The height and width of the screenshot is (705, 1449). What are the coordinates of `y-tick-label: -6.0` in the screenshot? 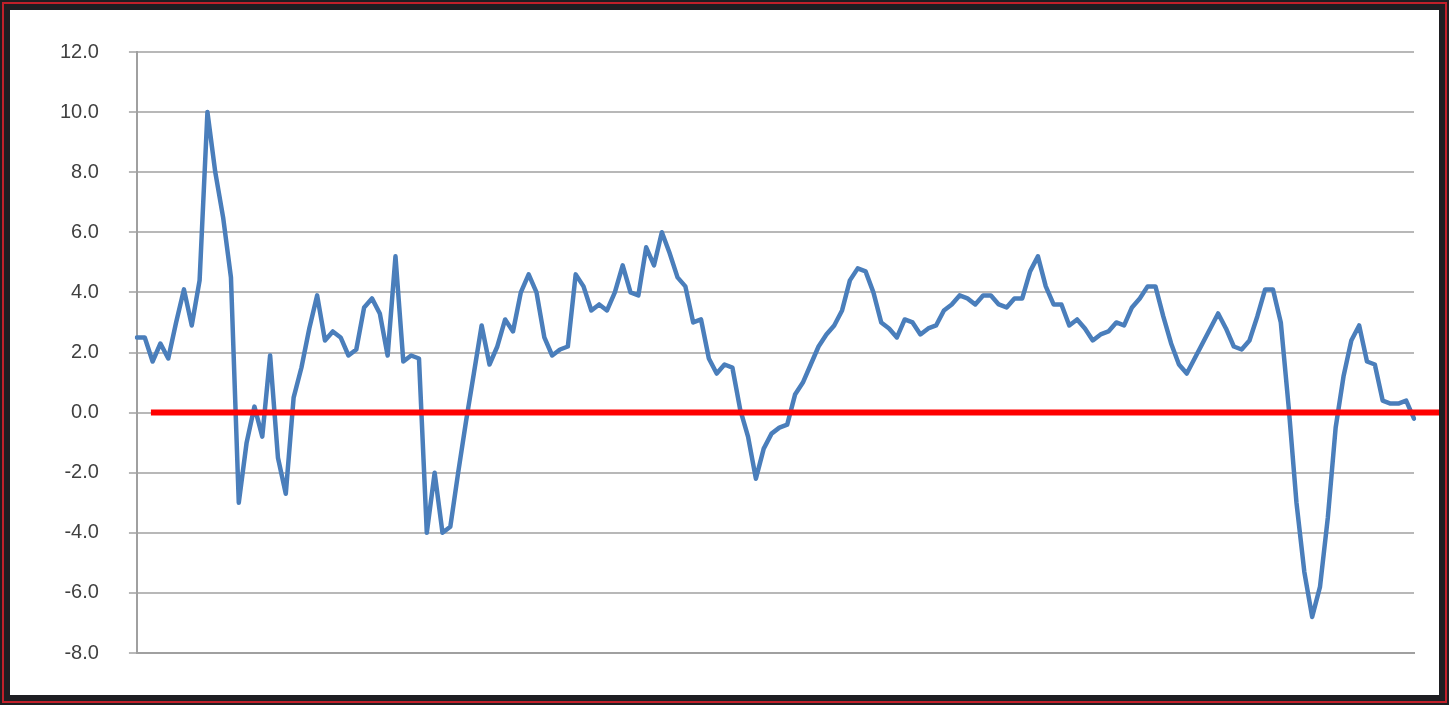 It's located at (81, 591).